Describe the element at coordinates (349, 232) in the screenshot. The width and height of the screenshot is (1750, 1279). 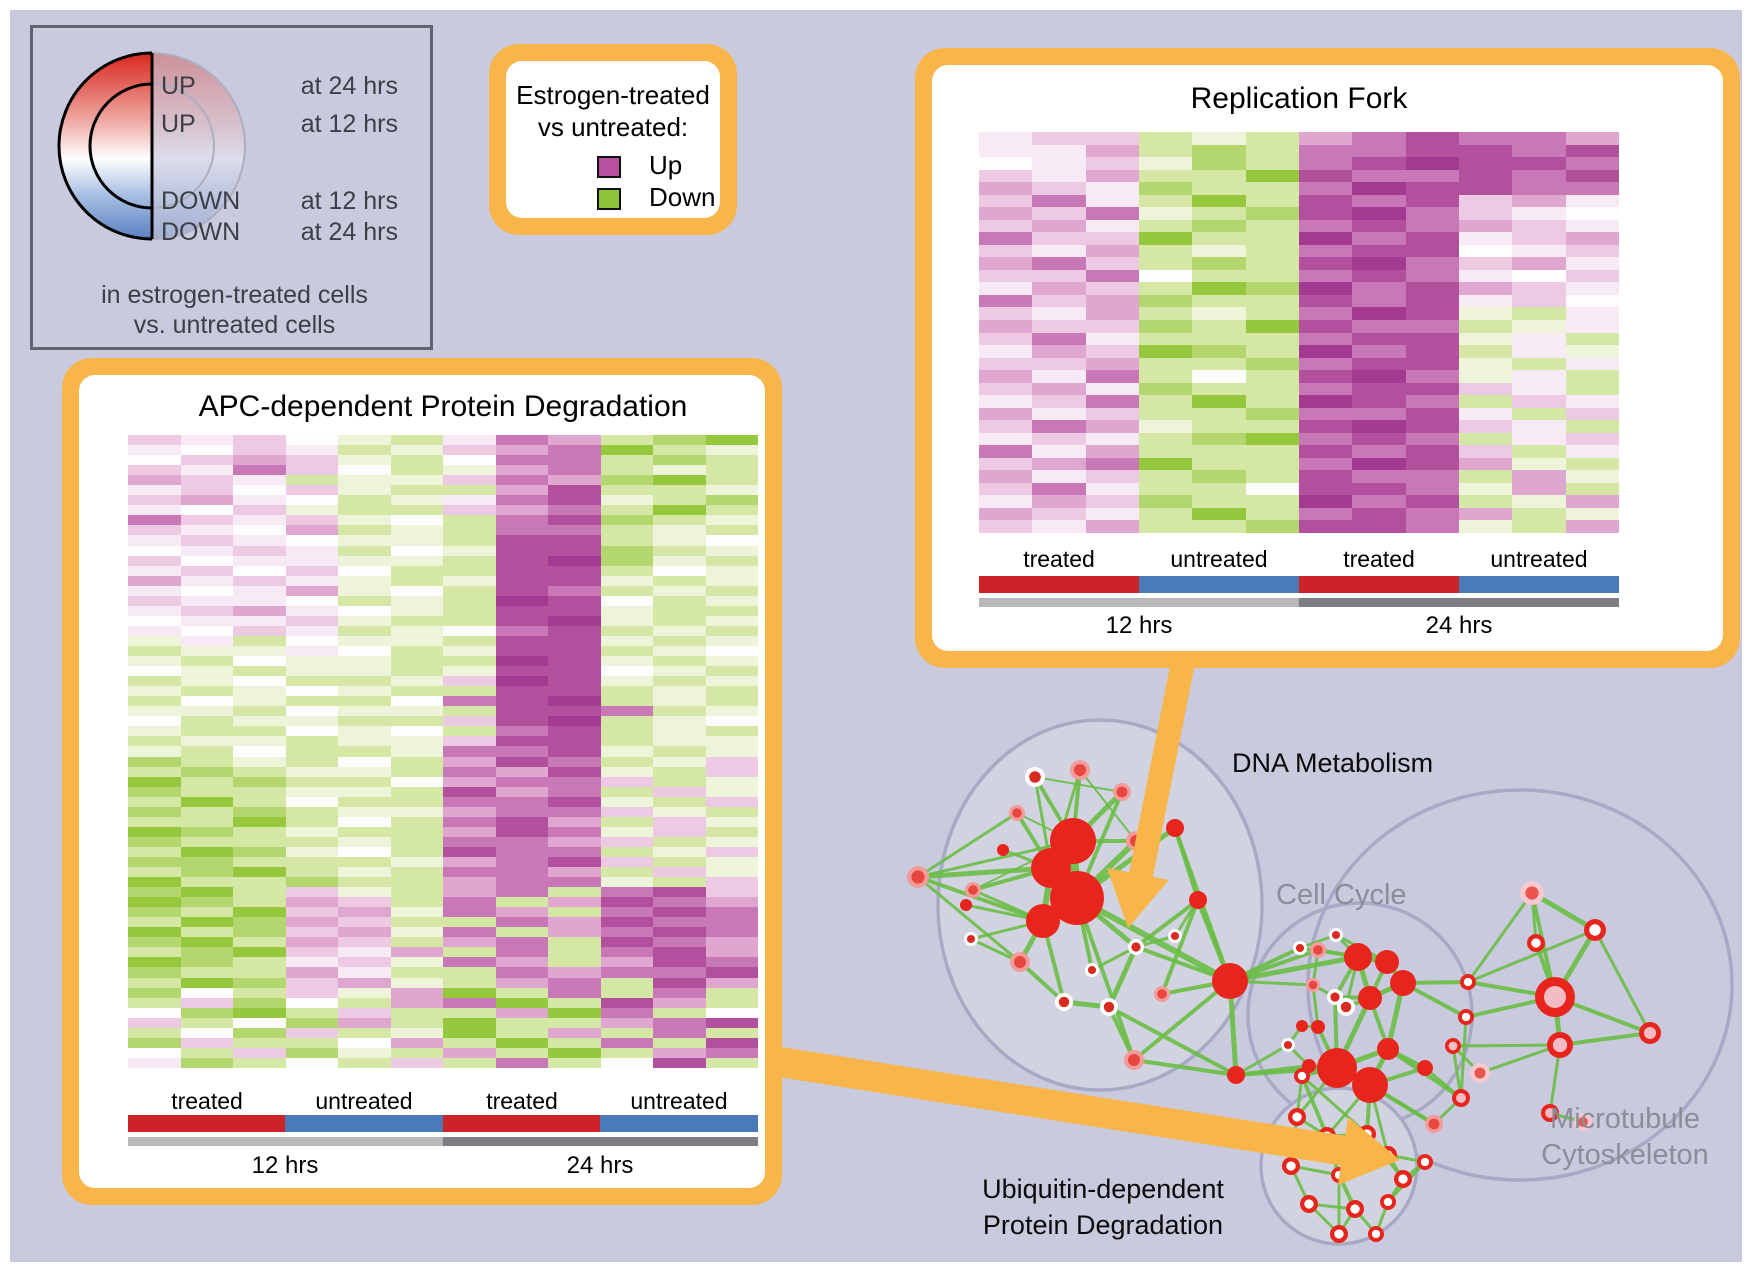
I see `ring-time-24b: at 24 hrs` at that location.